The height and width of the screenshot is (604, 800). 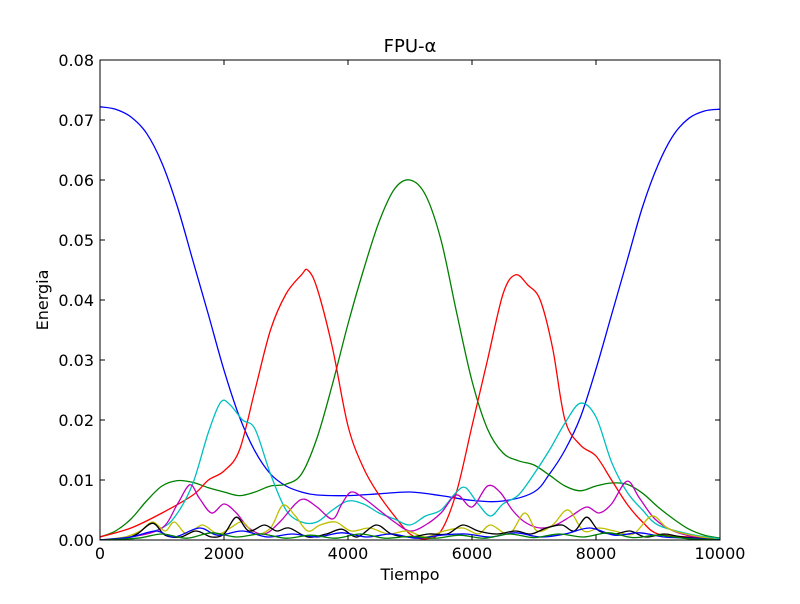 I want to click on y-tick-label: 0.08, so click(x=76, y=60).